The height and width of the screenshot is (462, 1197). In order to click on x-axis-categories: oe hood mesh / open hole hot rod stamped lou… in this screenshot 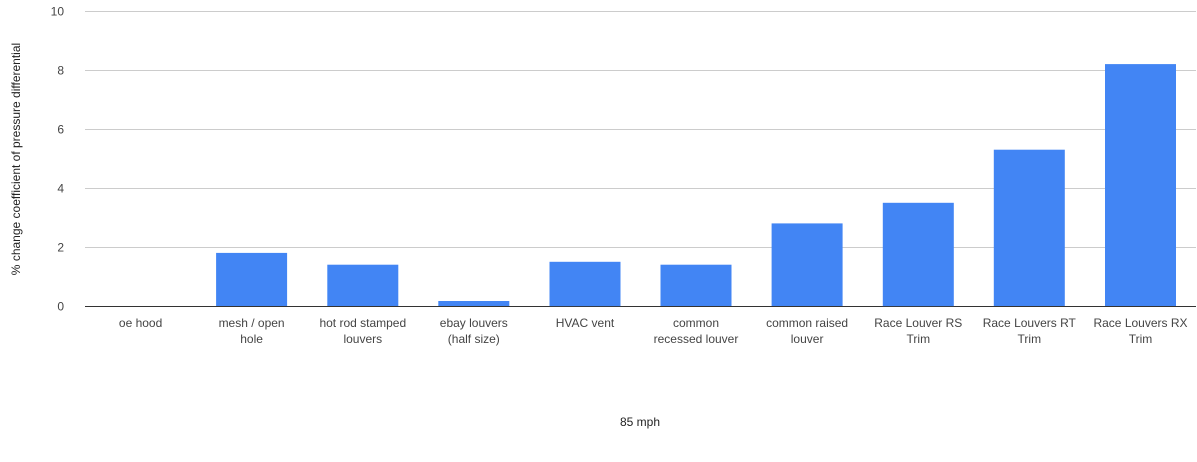, I will do `click(653, 331)`.